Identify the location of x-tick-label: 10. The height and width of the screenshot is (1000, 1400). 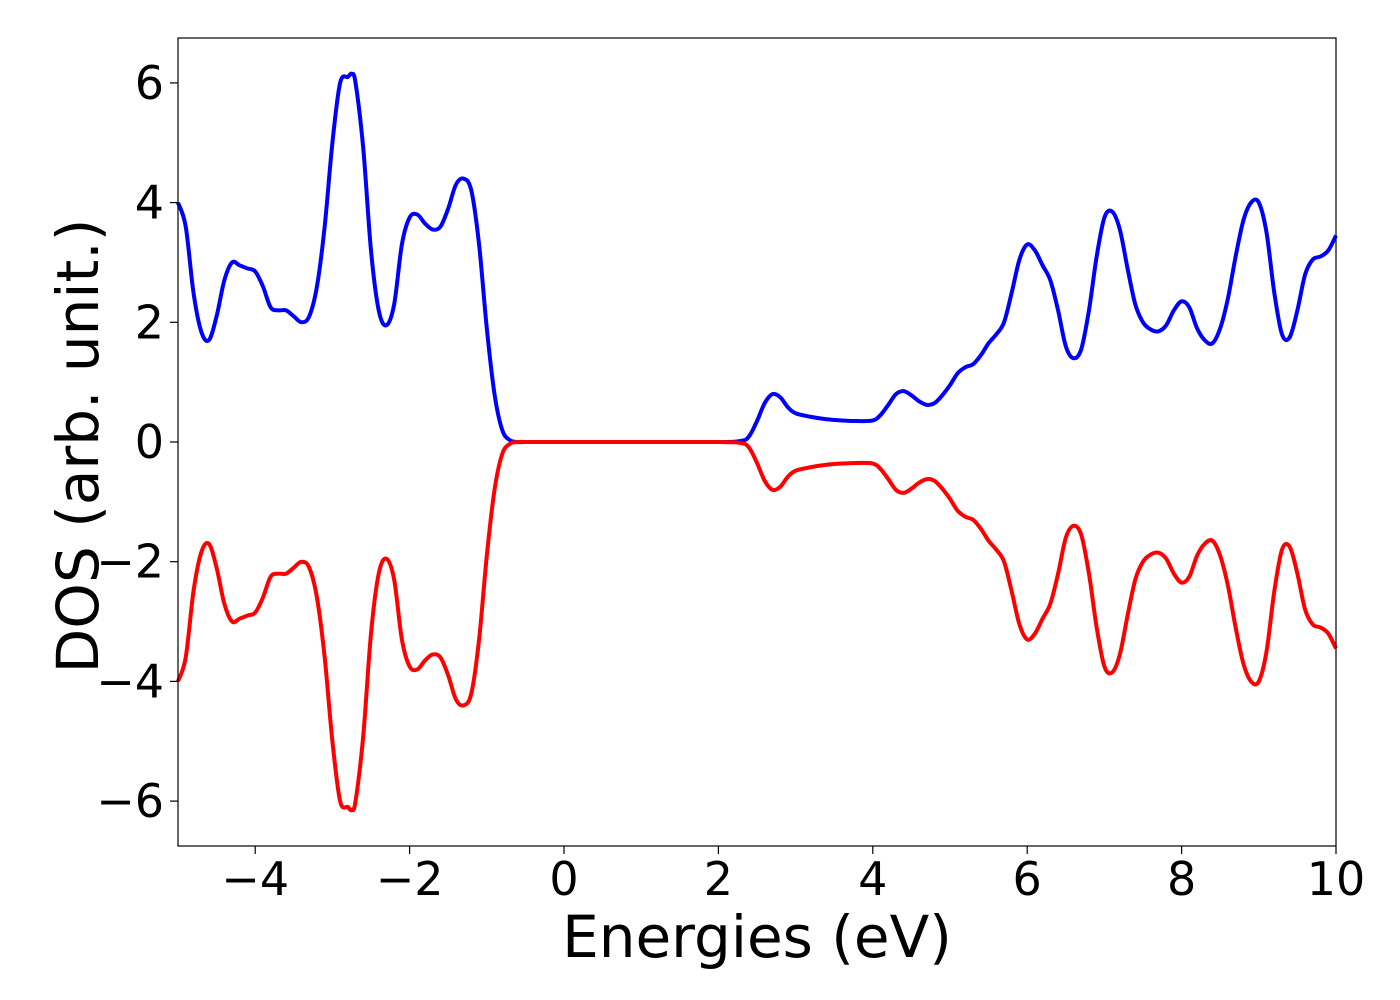
(1336, 879).